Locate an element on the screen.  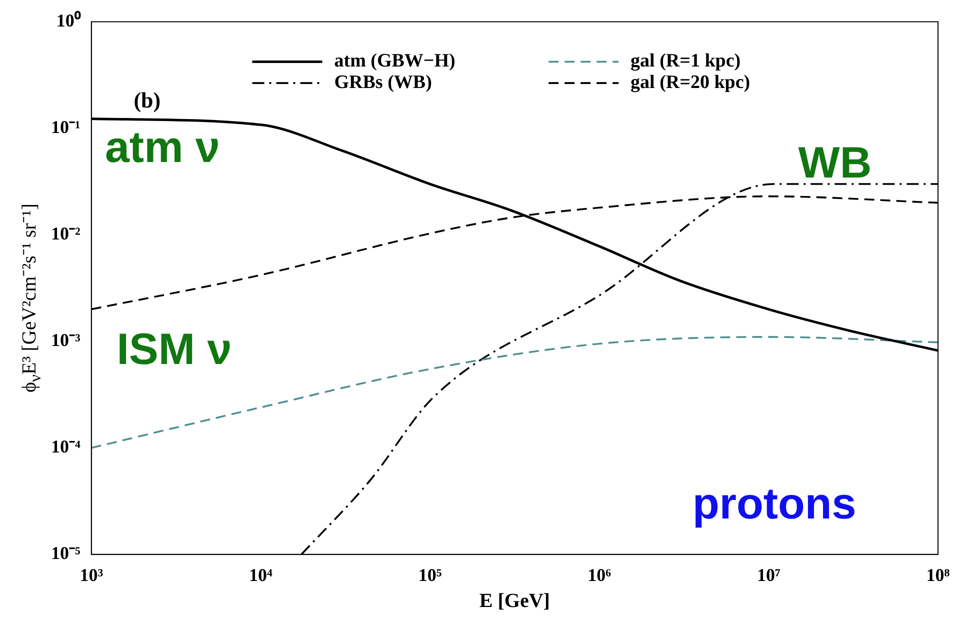
x-axis-title: E [GeV] is located at coordinates (514, 601).